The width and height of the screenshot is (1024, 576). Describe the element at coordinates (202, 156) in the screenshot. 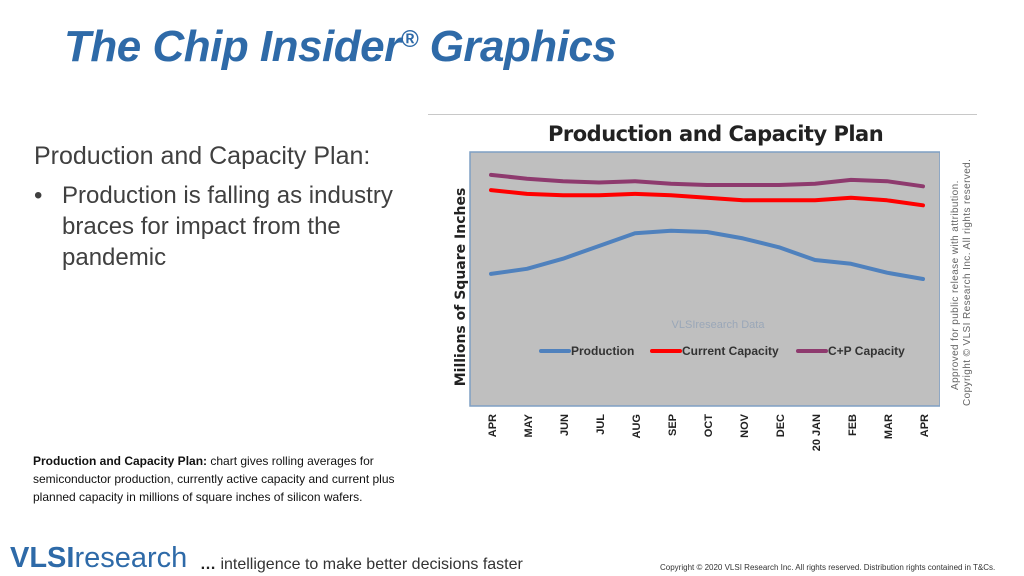

I see `section-heading: Production and Capacity Plan:` at that location.